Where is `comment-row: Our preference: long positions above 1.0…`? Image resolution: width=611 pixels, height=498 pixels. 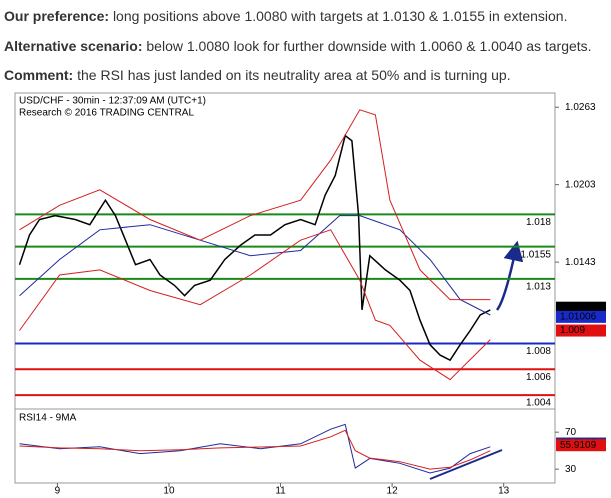
comment-row: Our preference: long positions above 1.0… is located at coordinates (285, 16).